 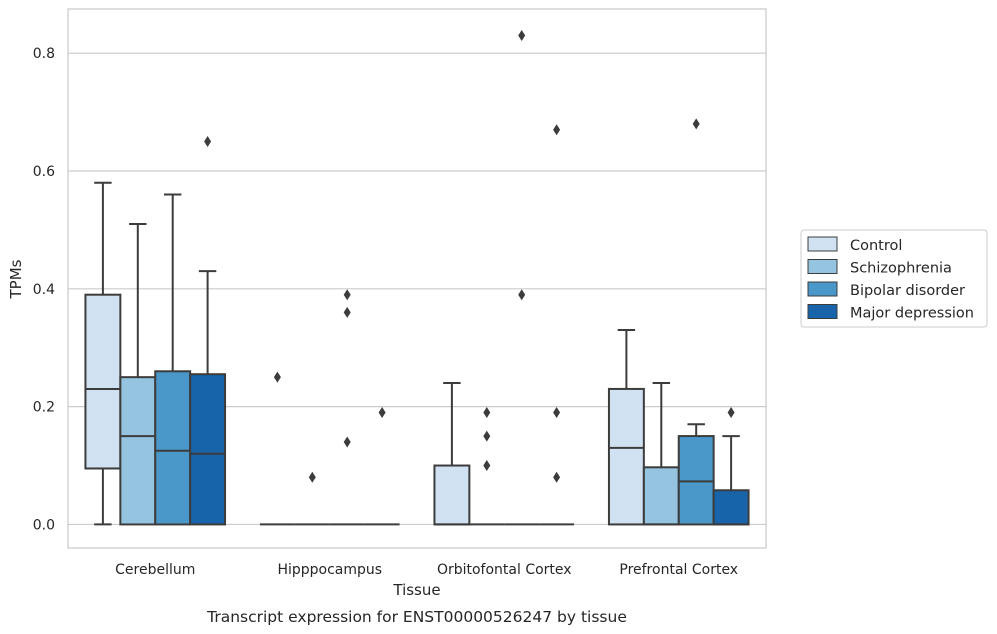 What do you see at coordinates (876, 246) in the screenshot?
I see `legend-label: Control` at bounding box center [876, 246].